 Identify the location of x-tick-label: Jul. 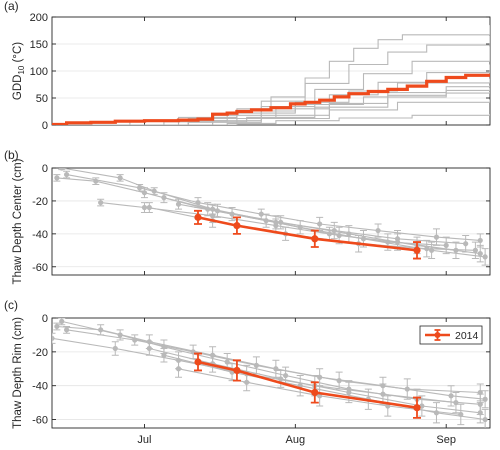
(144, 440).